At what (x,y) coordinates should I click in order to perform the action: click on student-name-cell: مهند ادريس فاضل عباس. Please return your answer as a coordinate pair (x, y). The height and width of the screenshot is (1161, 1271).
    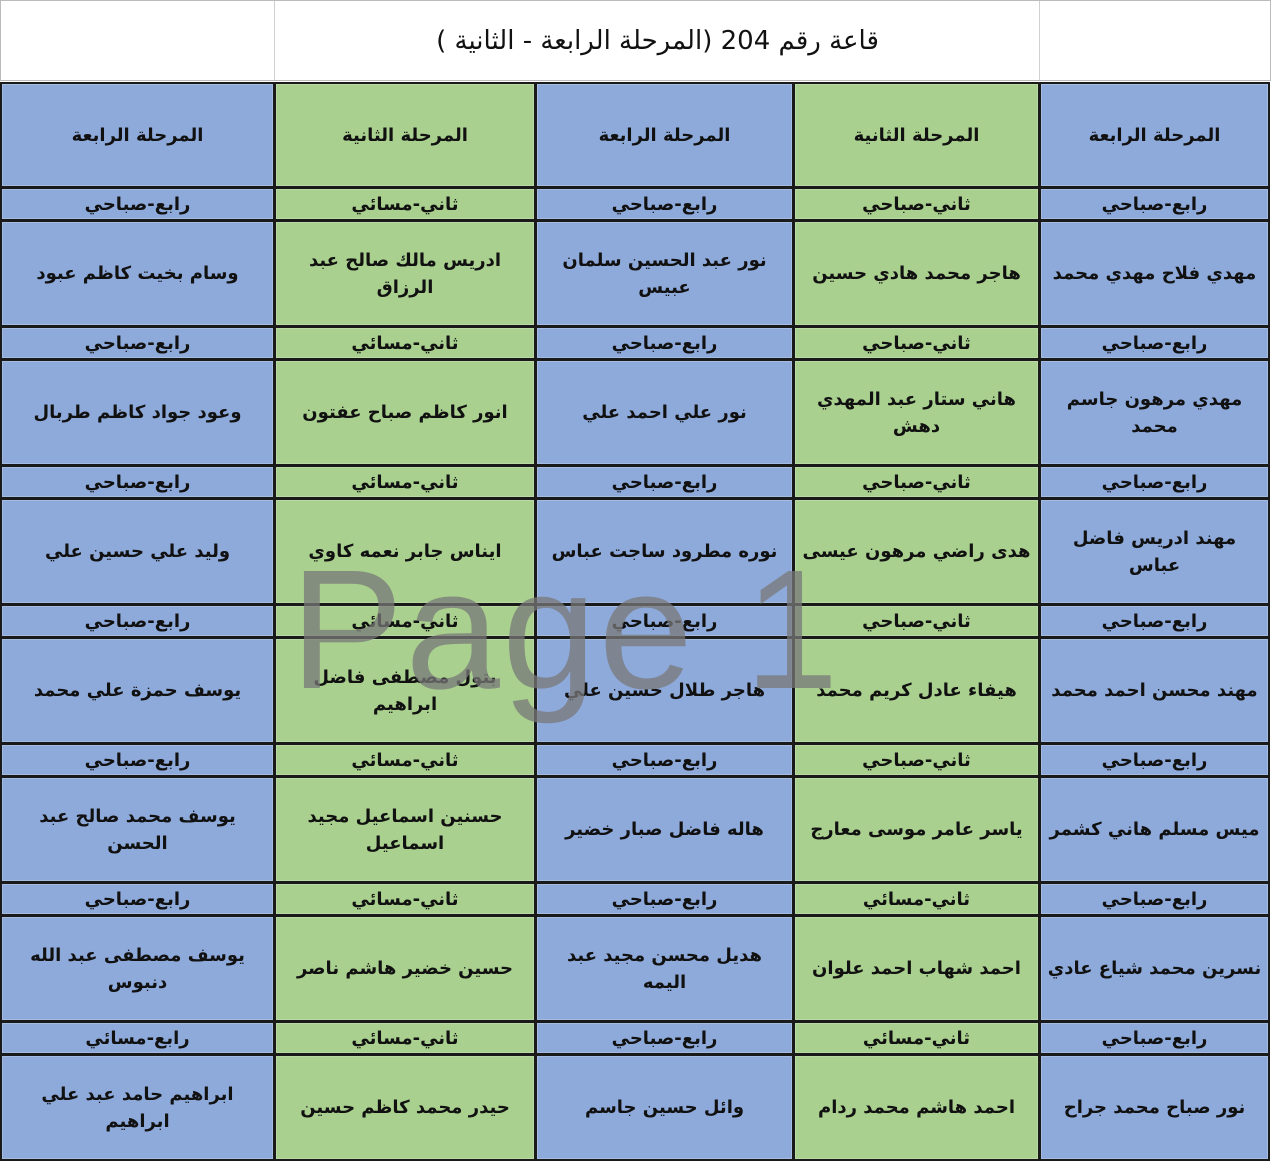
    Looking at the image, I should click on (1154, 551).